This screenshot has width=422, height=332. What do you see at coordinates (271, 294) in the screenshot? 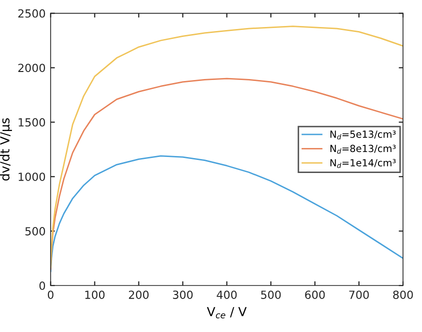
I see `x-tick-label: 500` at bounding box center [271, 294].